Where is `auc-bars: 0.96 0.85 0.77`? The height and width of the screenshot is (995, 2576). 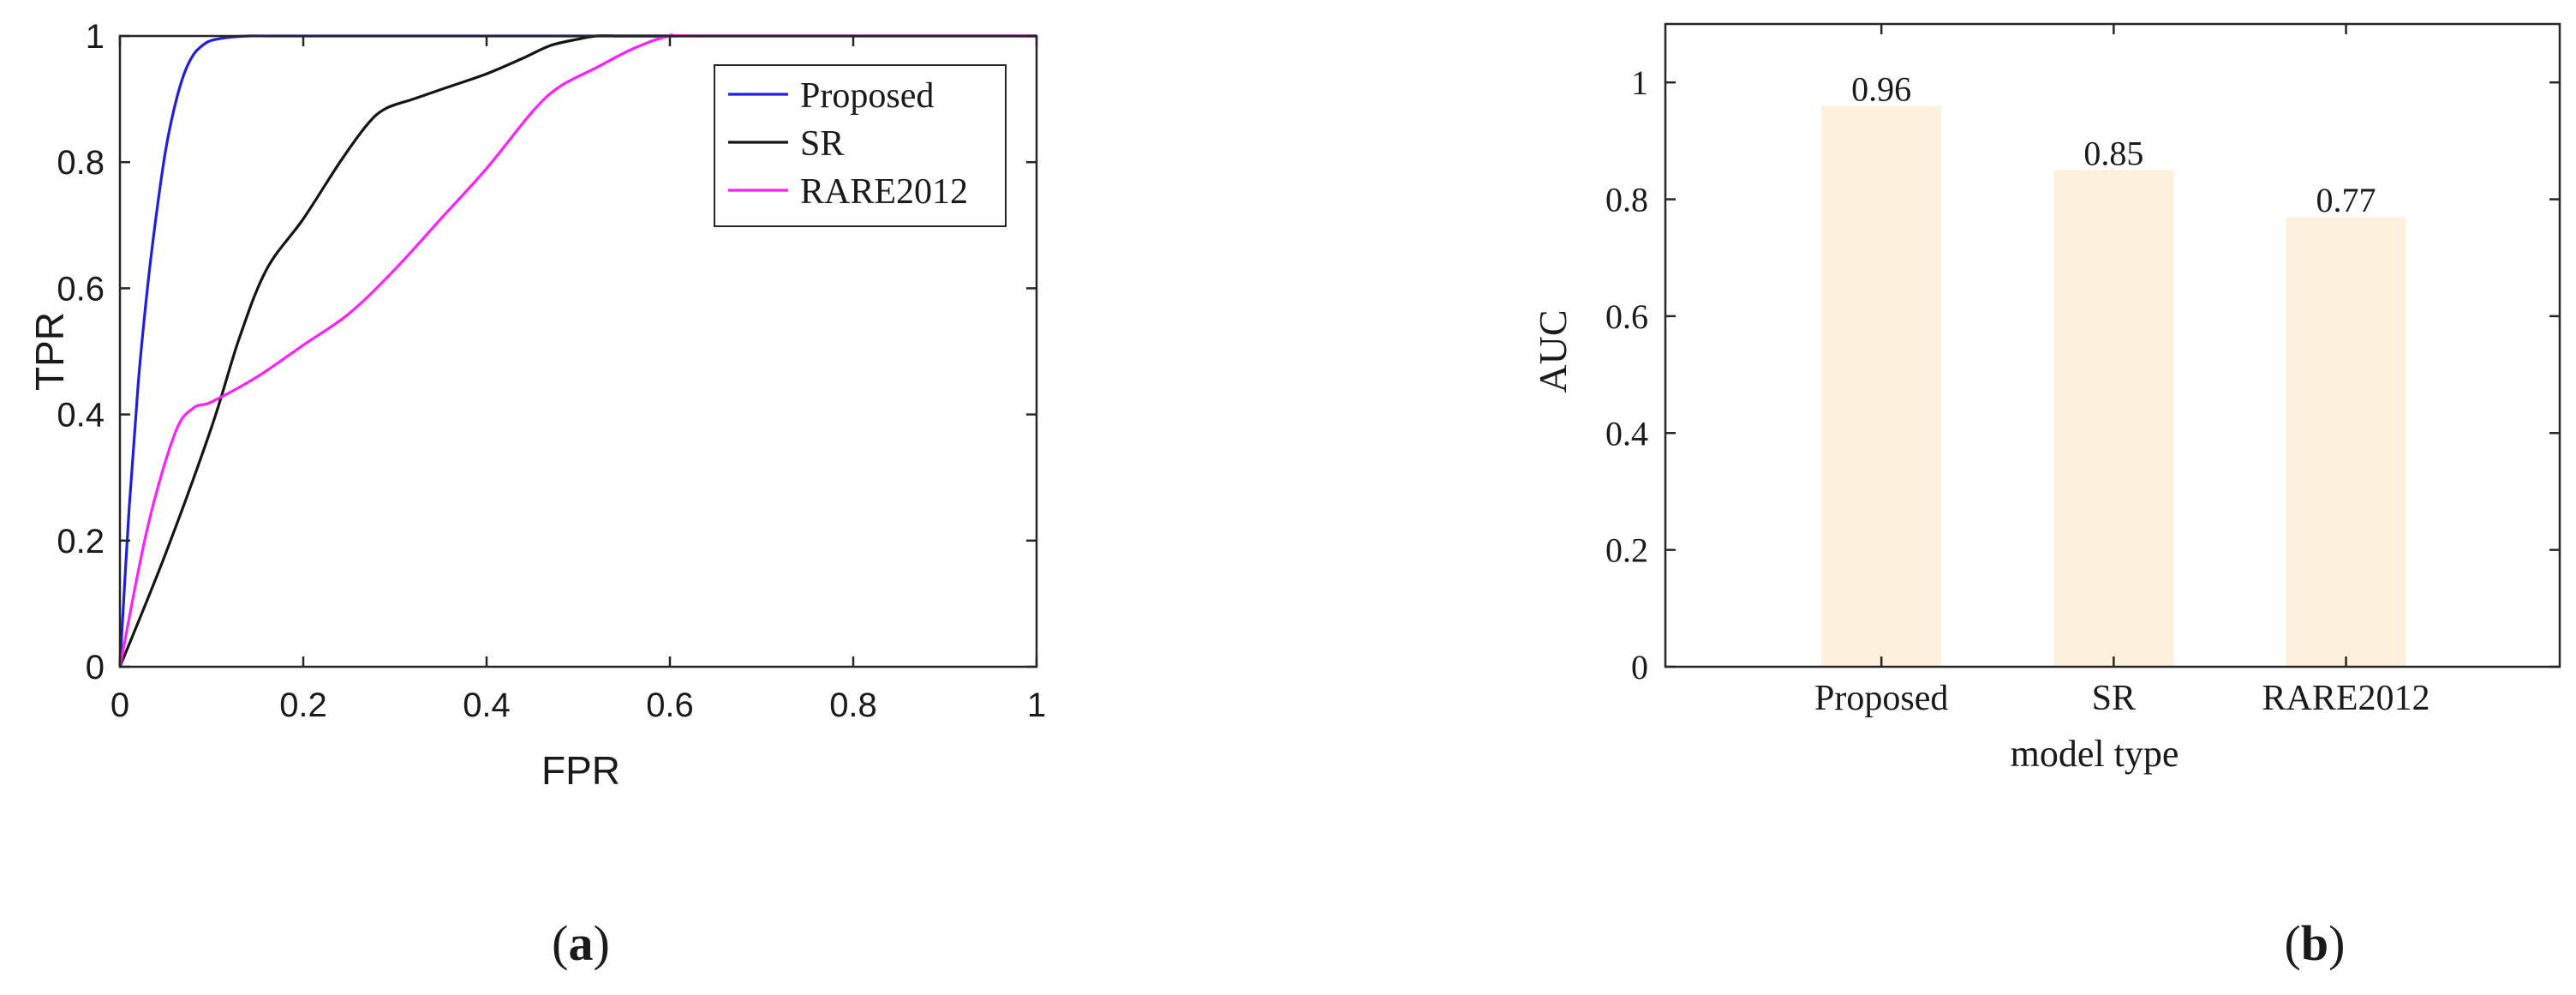
auc-bars: 0.96 0.85 0.77 is located at coordinates (2114, 368).